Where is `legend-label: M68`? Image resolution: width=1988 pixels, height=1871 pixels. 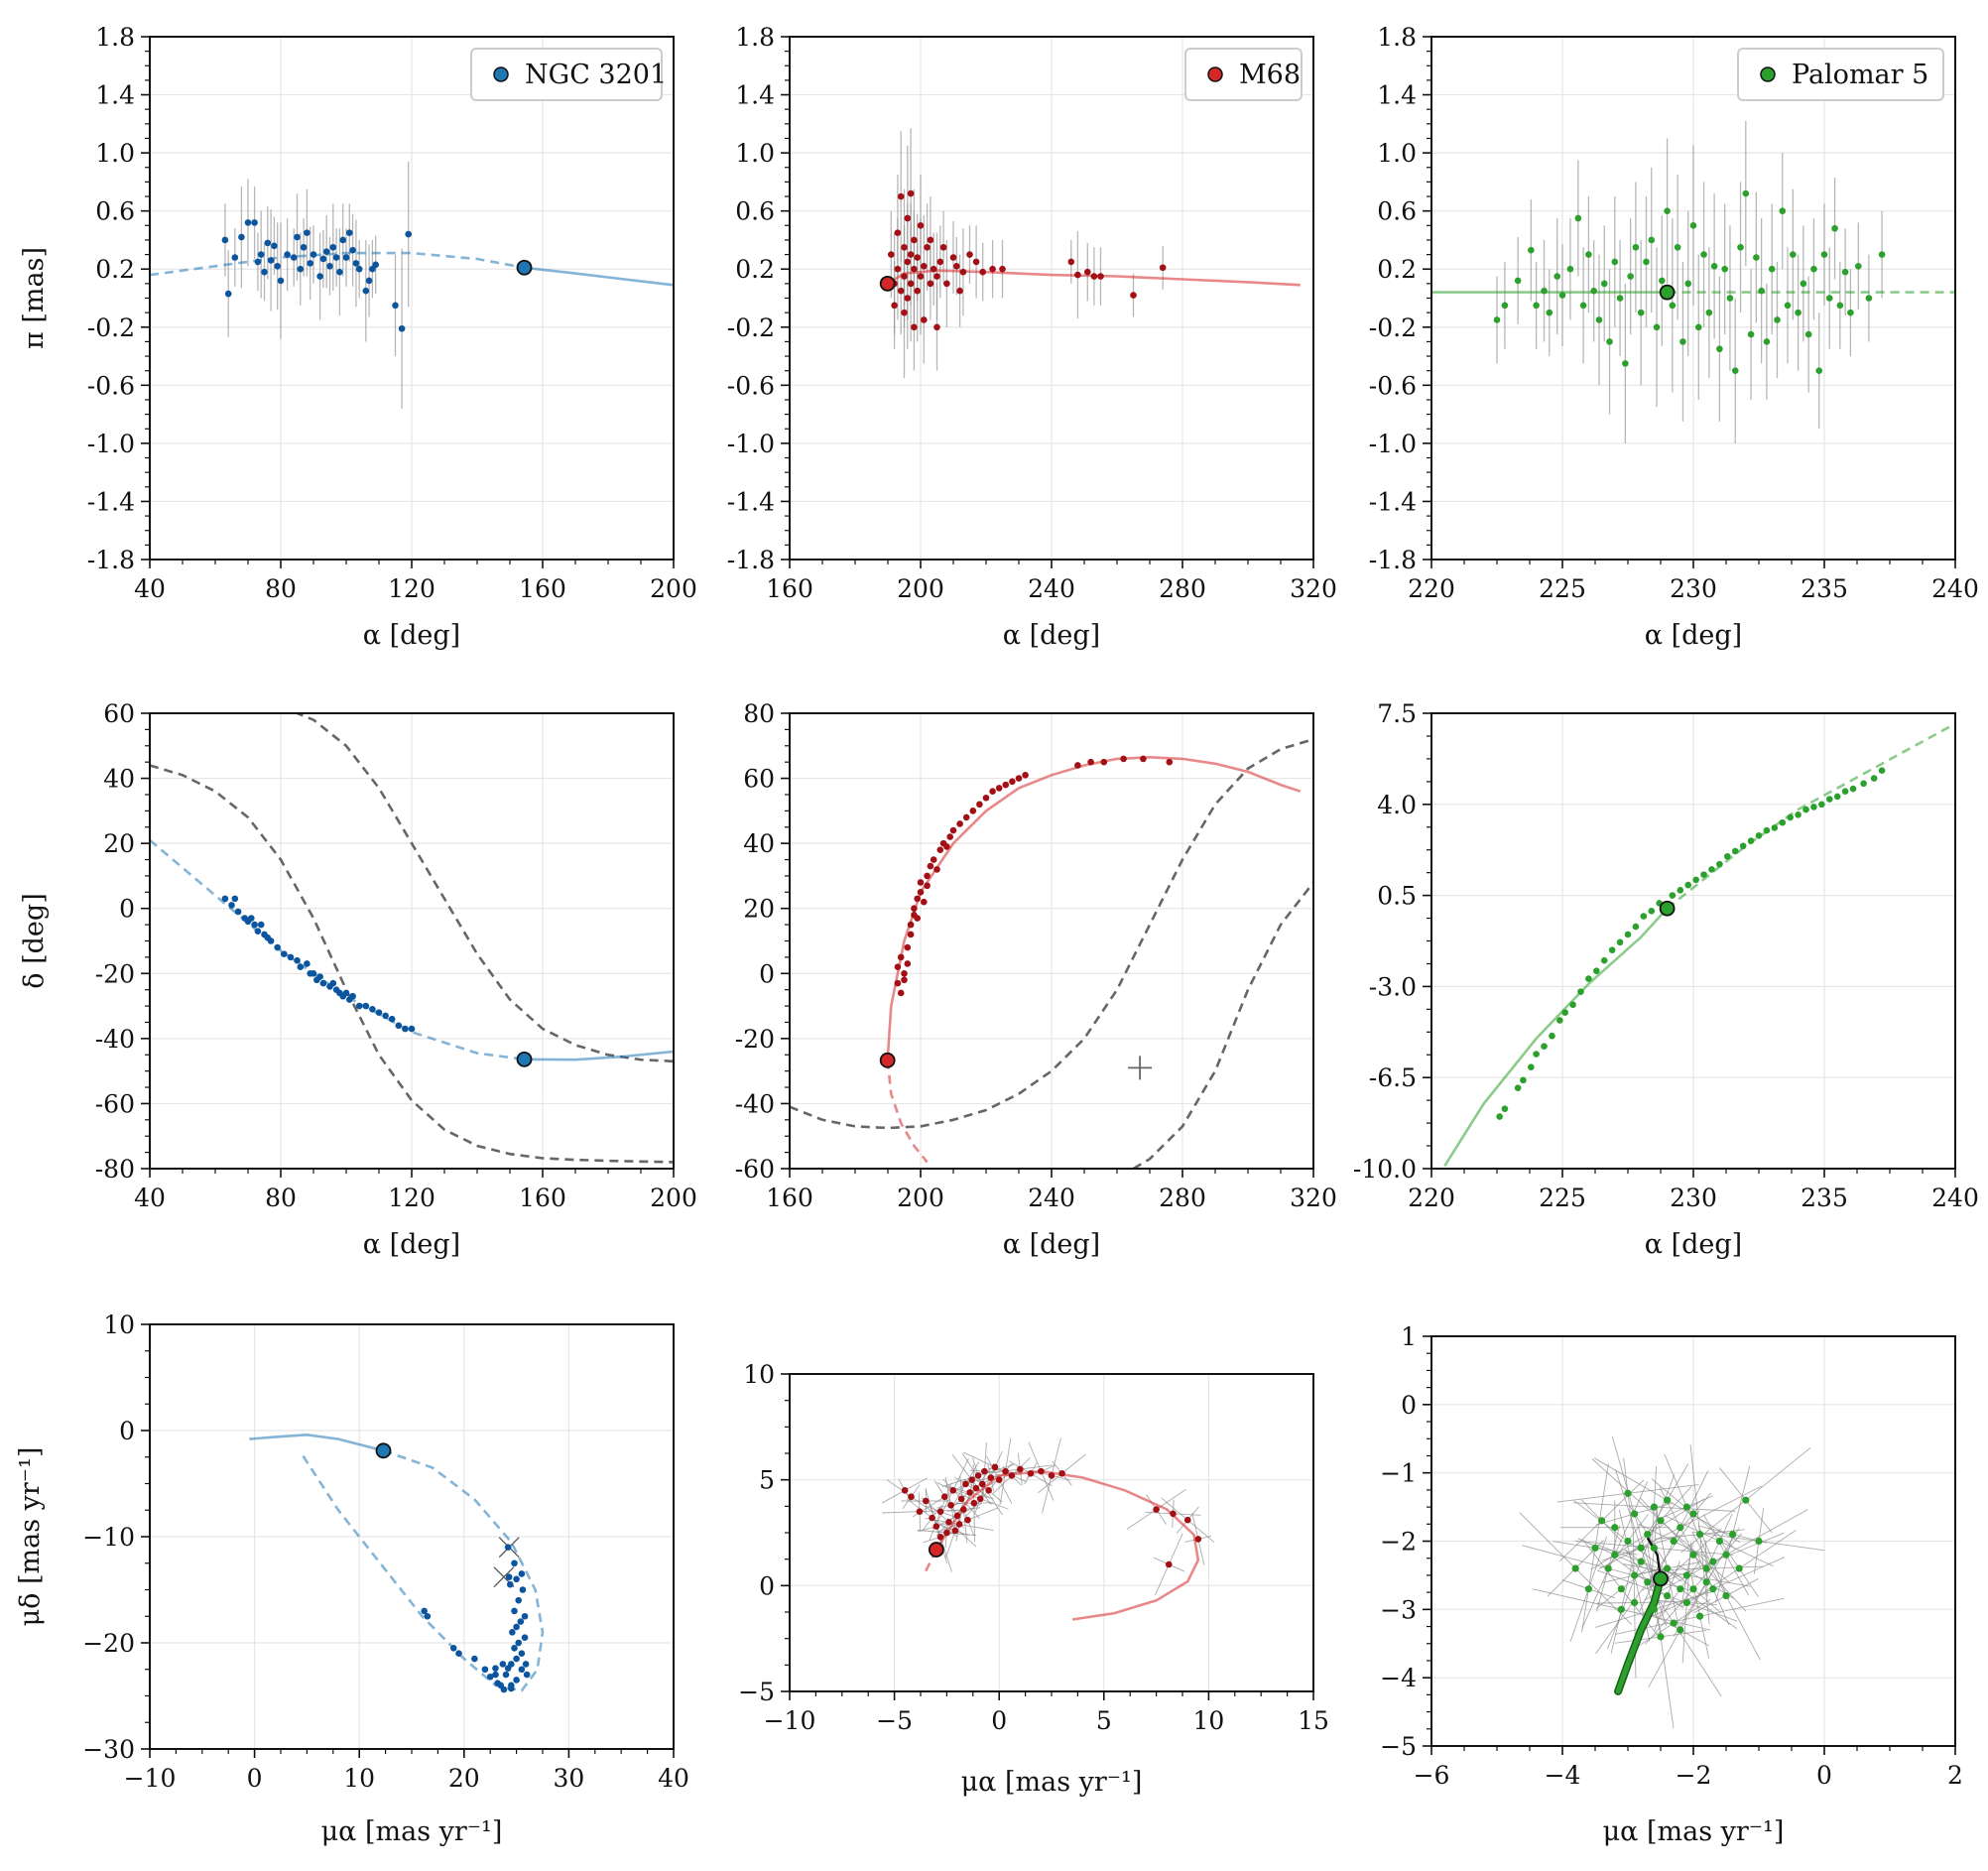 legend-label: M68 is located at coordinates (1270, 75).